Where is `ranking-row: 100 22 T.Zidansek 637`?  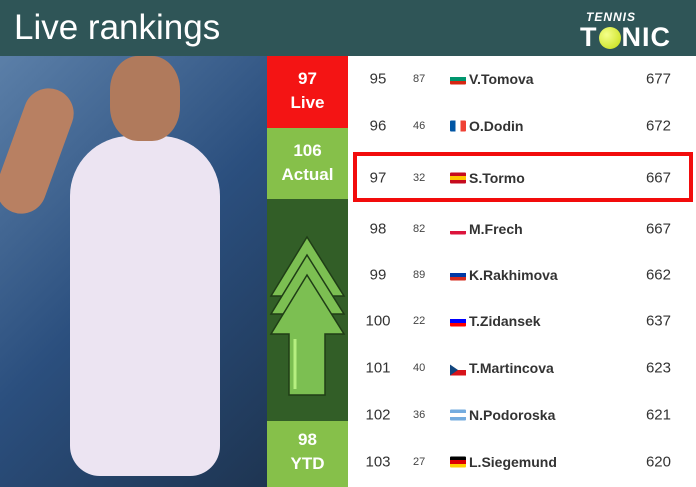 ranking-row: 100 22 T.Zidansek 637 is located at coordinates (522, 321).